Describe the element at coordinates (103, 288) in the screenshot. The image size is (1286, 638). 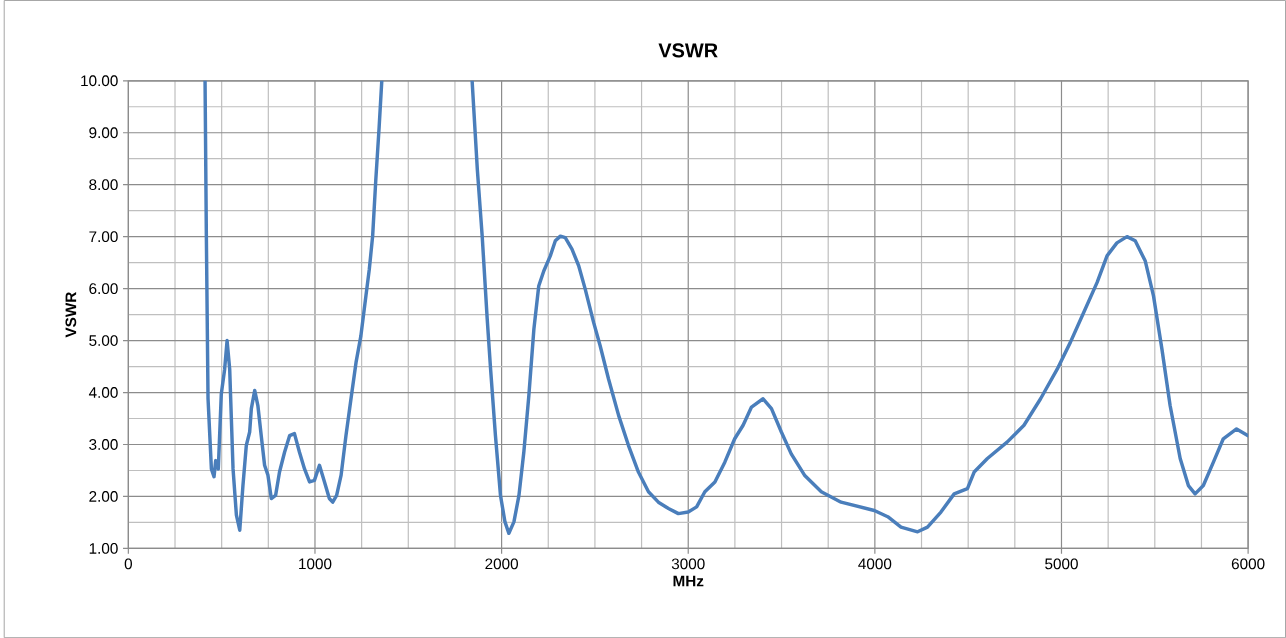
I see `y-tick-label: 6.00` at that location.